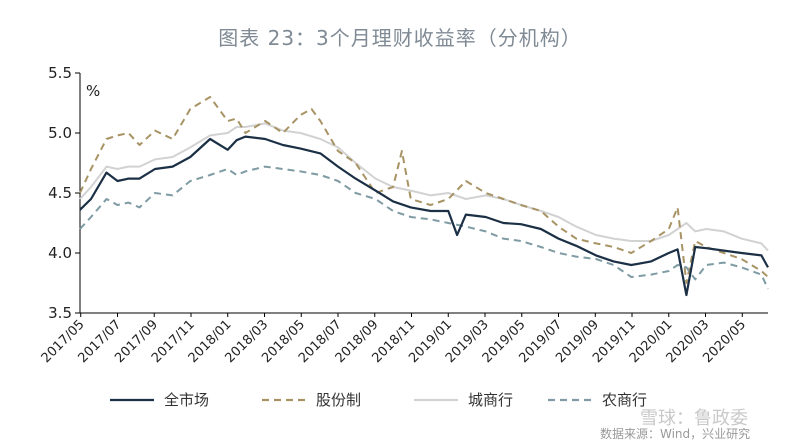 The height and width of the screenshot is (448, 800). What do you see at coordinates (624, 400) in the screenshot?
I see `legend-label-3: 农商行` at bounding box center [624, 400].